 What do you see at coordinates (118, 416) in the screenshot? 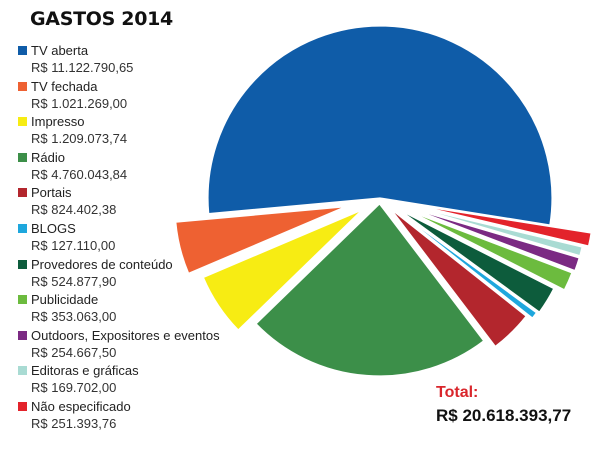
I see `legend-item: Não especificado R$ 251.393,76` at bounding box center [118, 416].